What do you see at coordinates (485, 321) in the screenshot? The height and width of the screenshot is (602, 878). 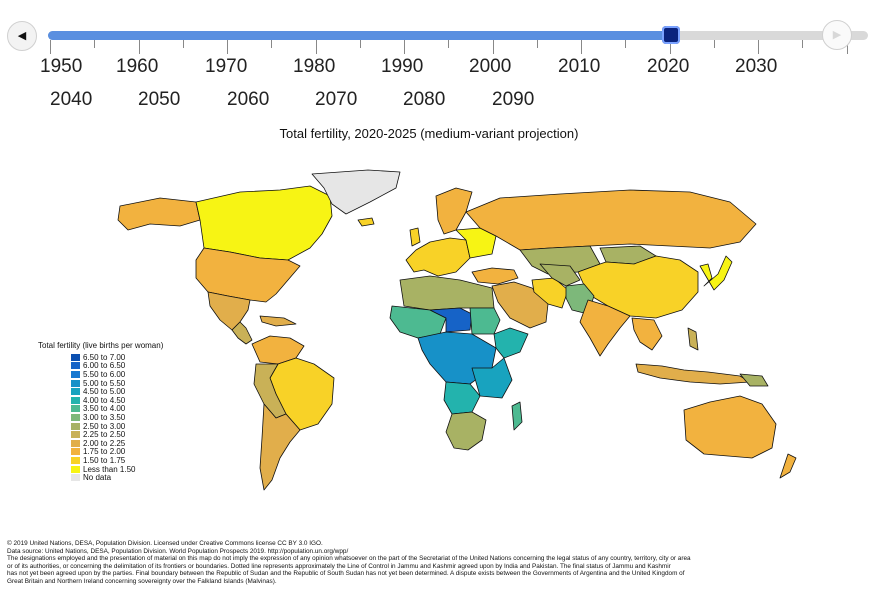 I see `region-sudan` at bounding box center [485, 321].